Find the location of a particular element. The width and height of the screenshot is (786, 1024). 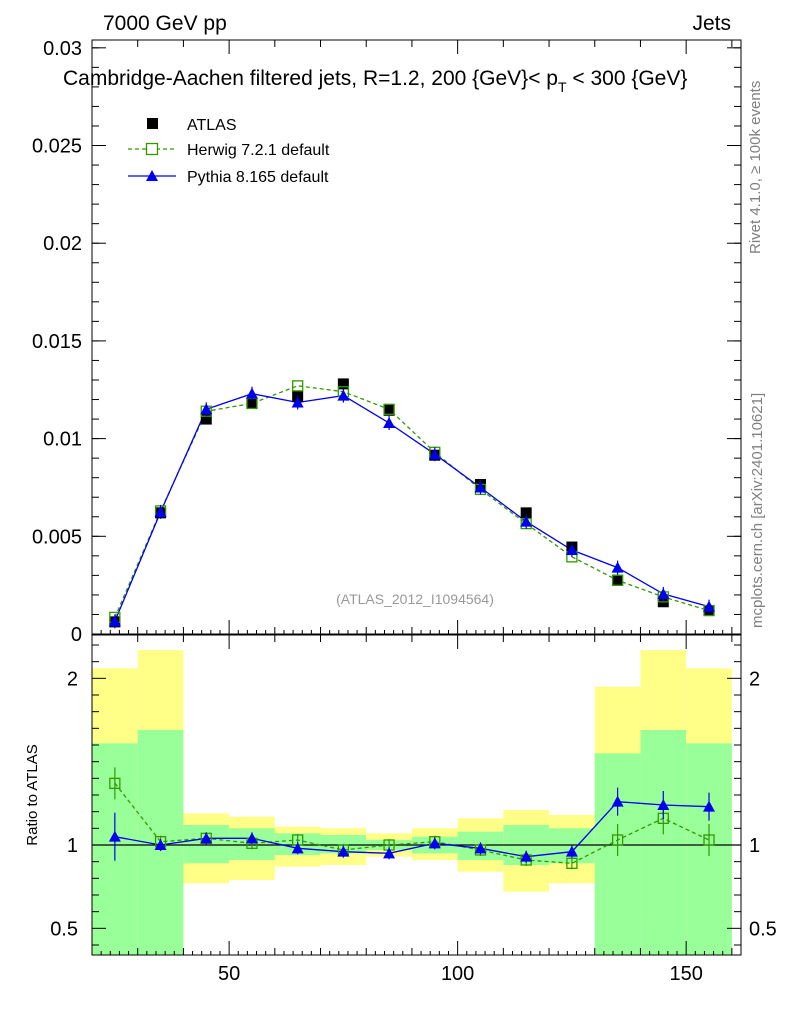

header-right: Jets is located at coordinates (711, 23).